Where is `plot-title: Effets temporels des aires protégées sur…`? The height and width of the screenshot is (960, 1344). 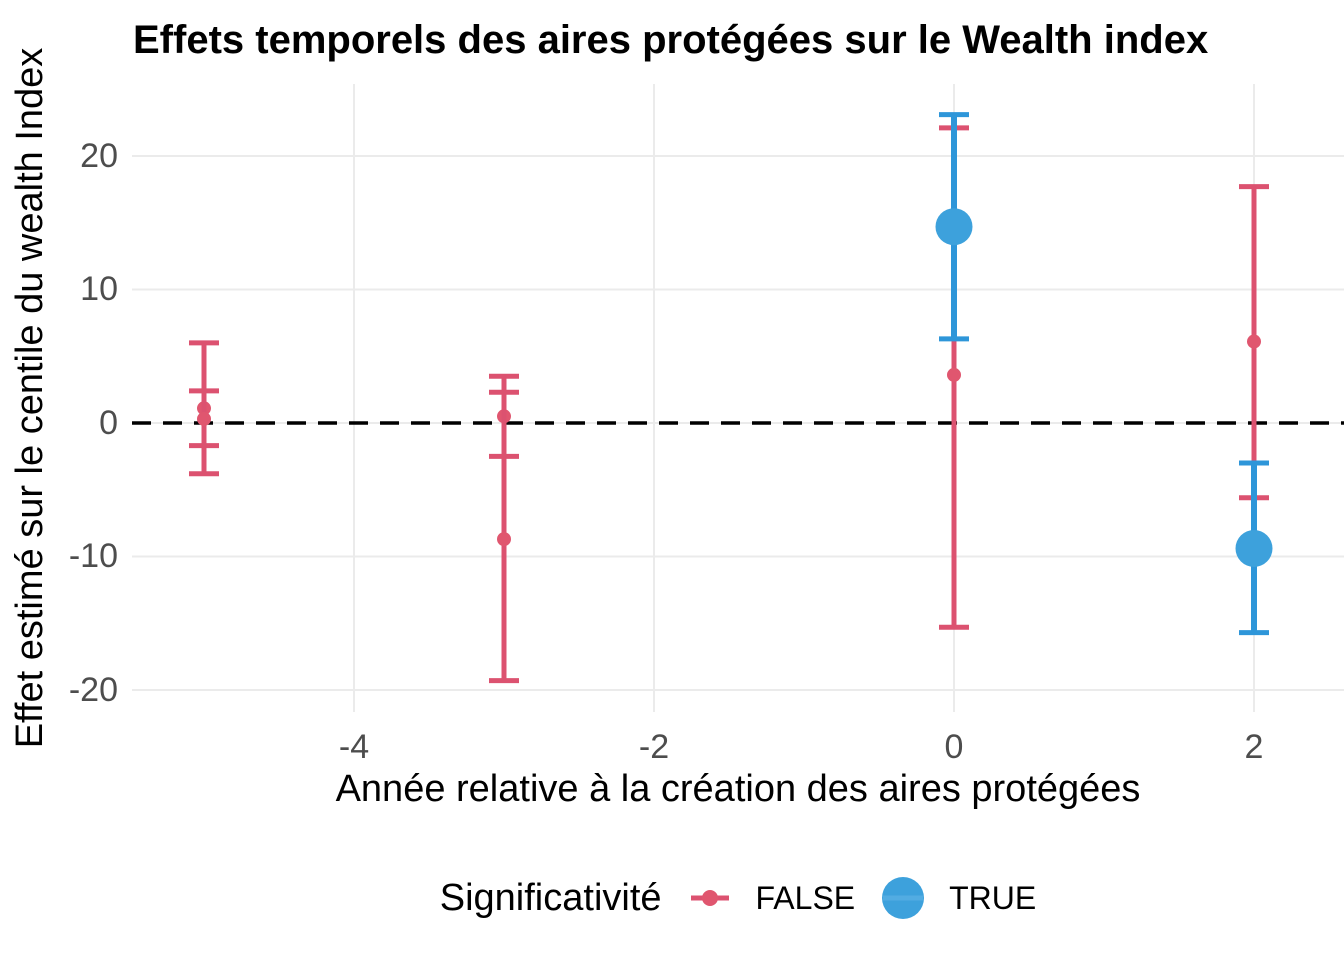 plot-title: Effets temporels des aires protégées sur… is located at coordinates (671, 40).